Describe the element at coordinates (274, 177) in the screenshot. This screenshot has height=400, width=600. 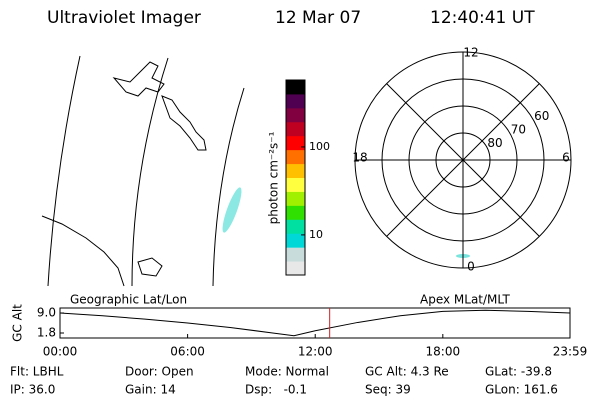
I see `colorbar-label: photon cm⁻²s⁻¹` at that location.